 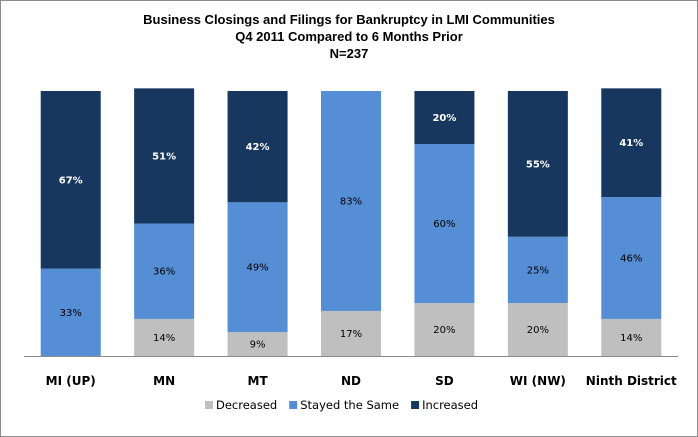 I want to click on chart-title-line-2: Q4 2011 Compared to 6 Months Prior, so click(x=349, y=36).